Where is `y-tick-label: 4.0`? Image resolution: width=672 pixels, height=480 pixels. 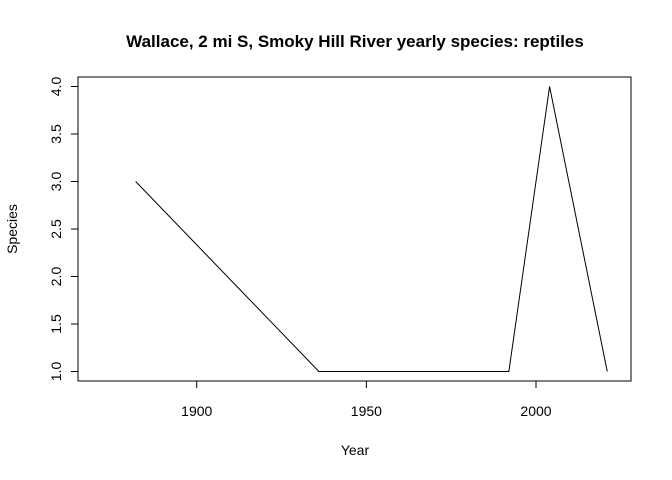 y-tick-label: 4.0 is located at coordinates (56, 87).